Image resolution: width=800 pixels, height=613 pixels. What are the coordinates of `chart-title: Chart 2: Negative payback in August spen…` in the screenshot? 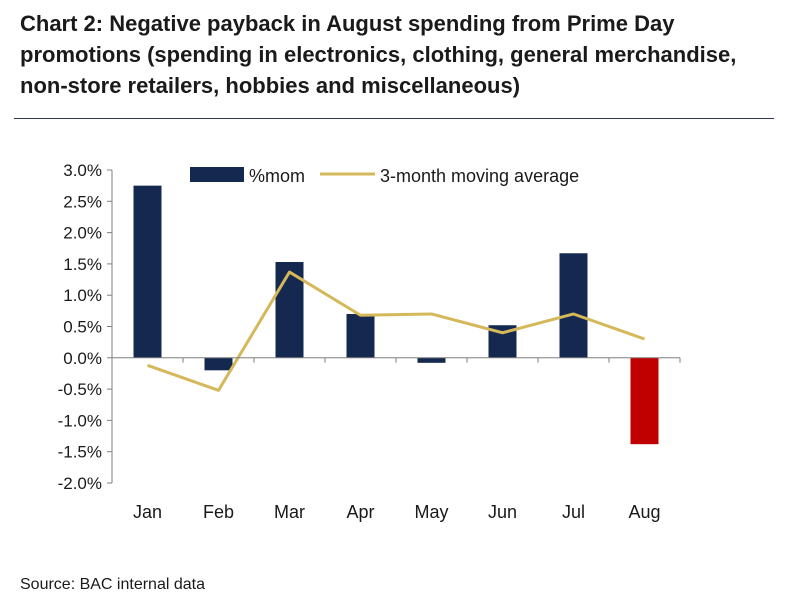 It's located at (378, 54).